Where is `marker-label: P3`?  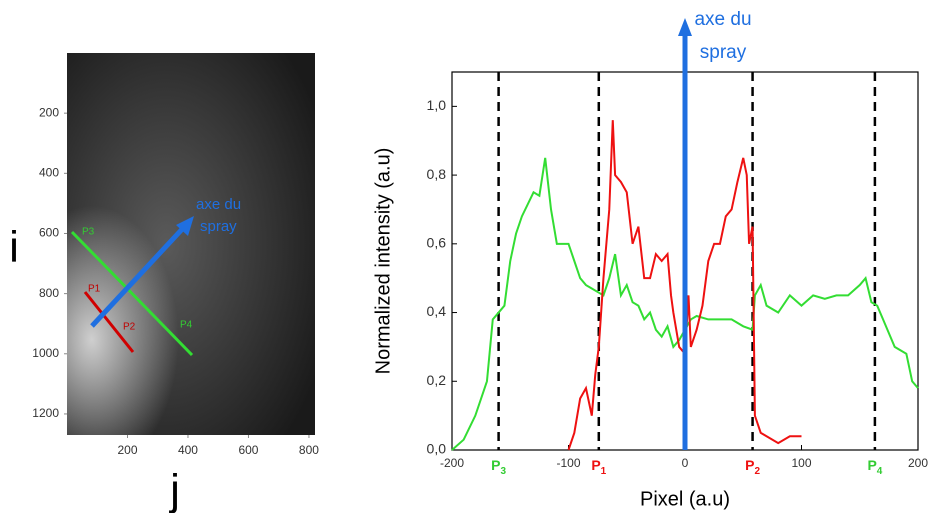 marker-label: P3 is located at coordinates (498, 467).